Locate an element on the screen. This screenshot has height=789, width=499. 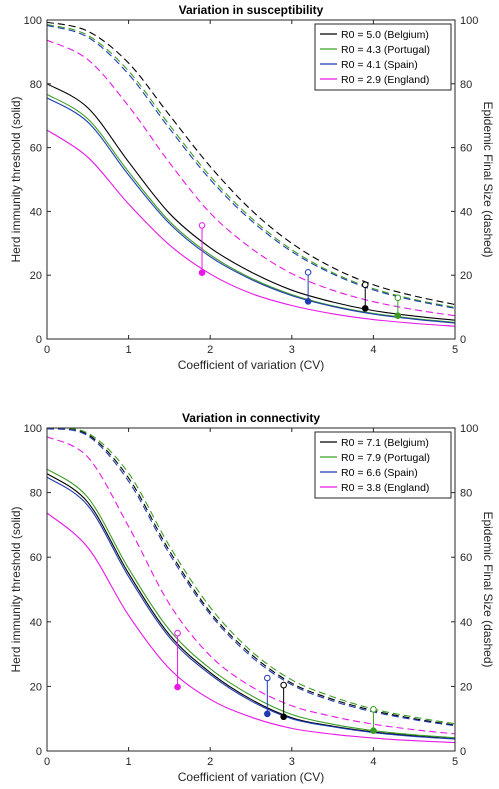
chart-title: Variation in connectivity is located at coordinates (251, 418).